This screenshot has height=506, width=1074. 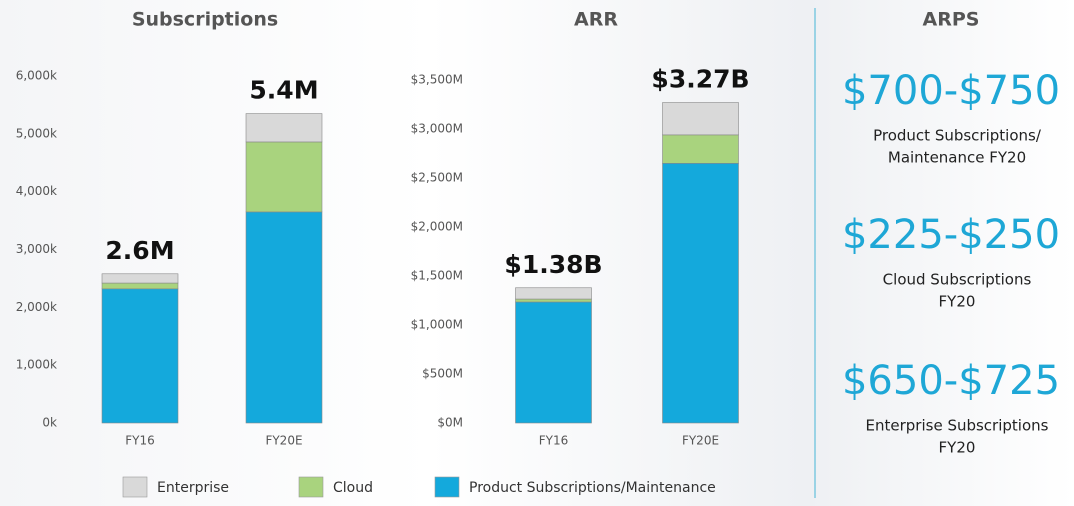 What do you see at coordinates (36, 191) in the screenshot?
I see `y-tick-label: 4,000k` at bounding box center [36, 191].